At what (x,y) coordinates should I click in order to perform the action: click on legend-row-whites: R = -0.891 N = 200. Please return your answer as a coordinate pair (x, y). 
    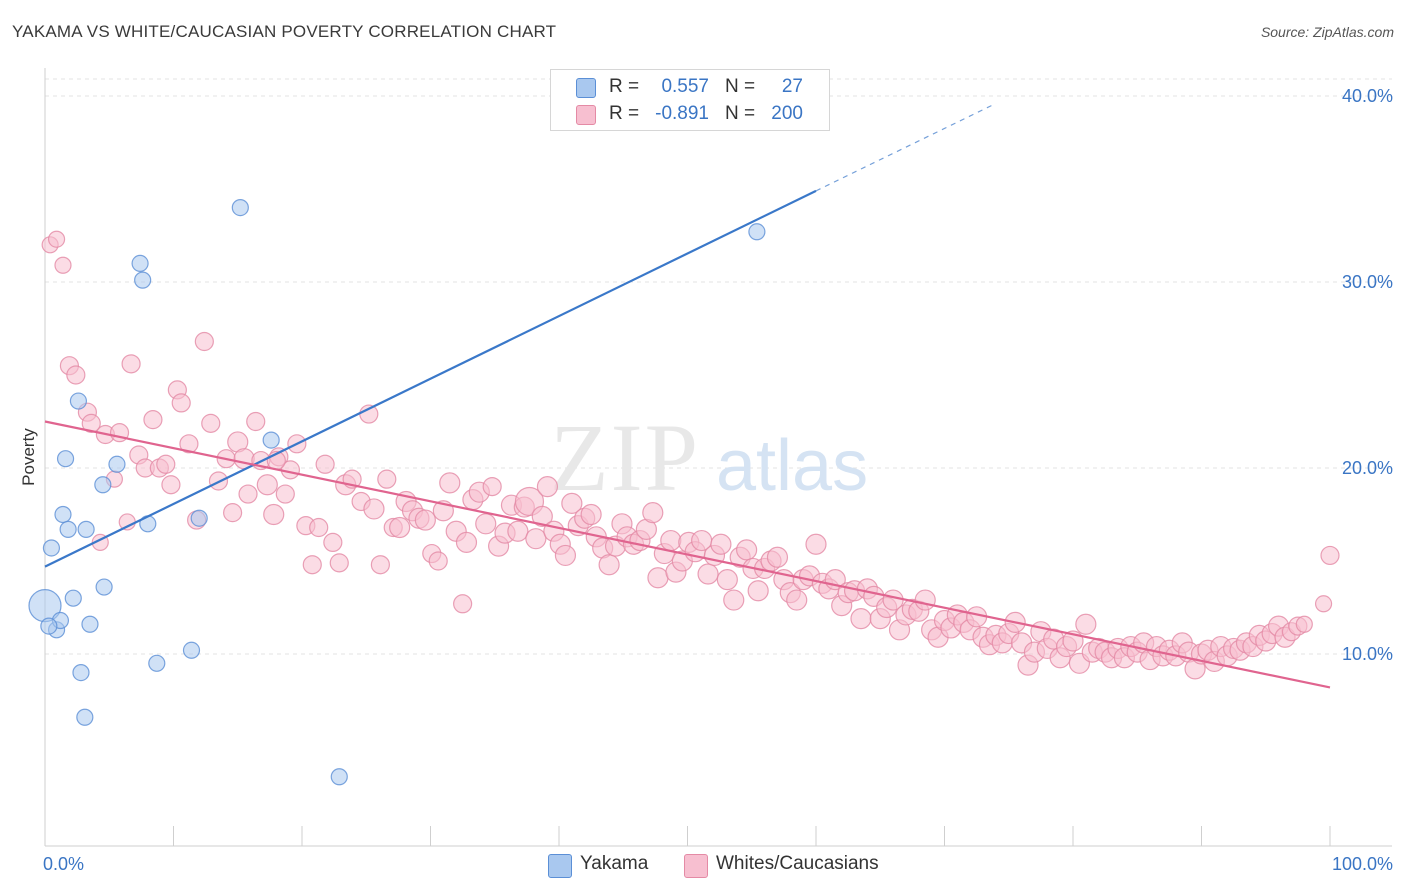
    Looking at the image, I should click on (690, 114).